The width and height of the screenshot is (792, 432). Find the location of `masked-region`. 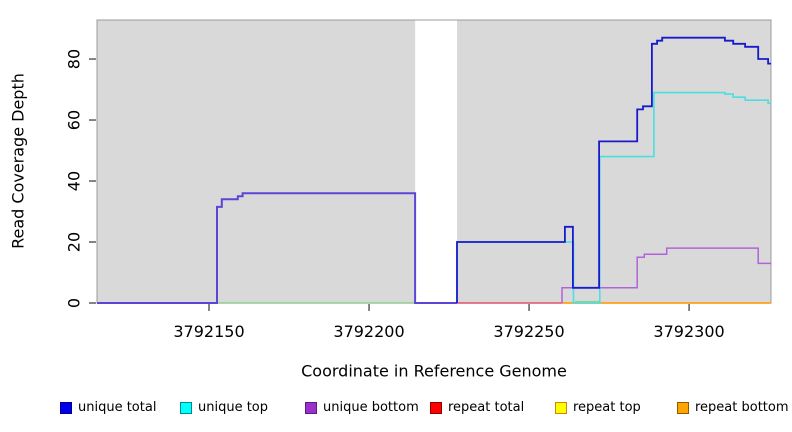

masked-region is located at coordinates (436, 161).